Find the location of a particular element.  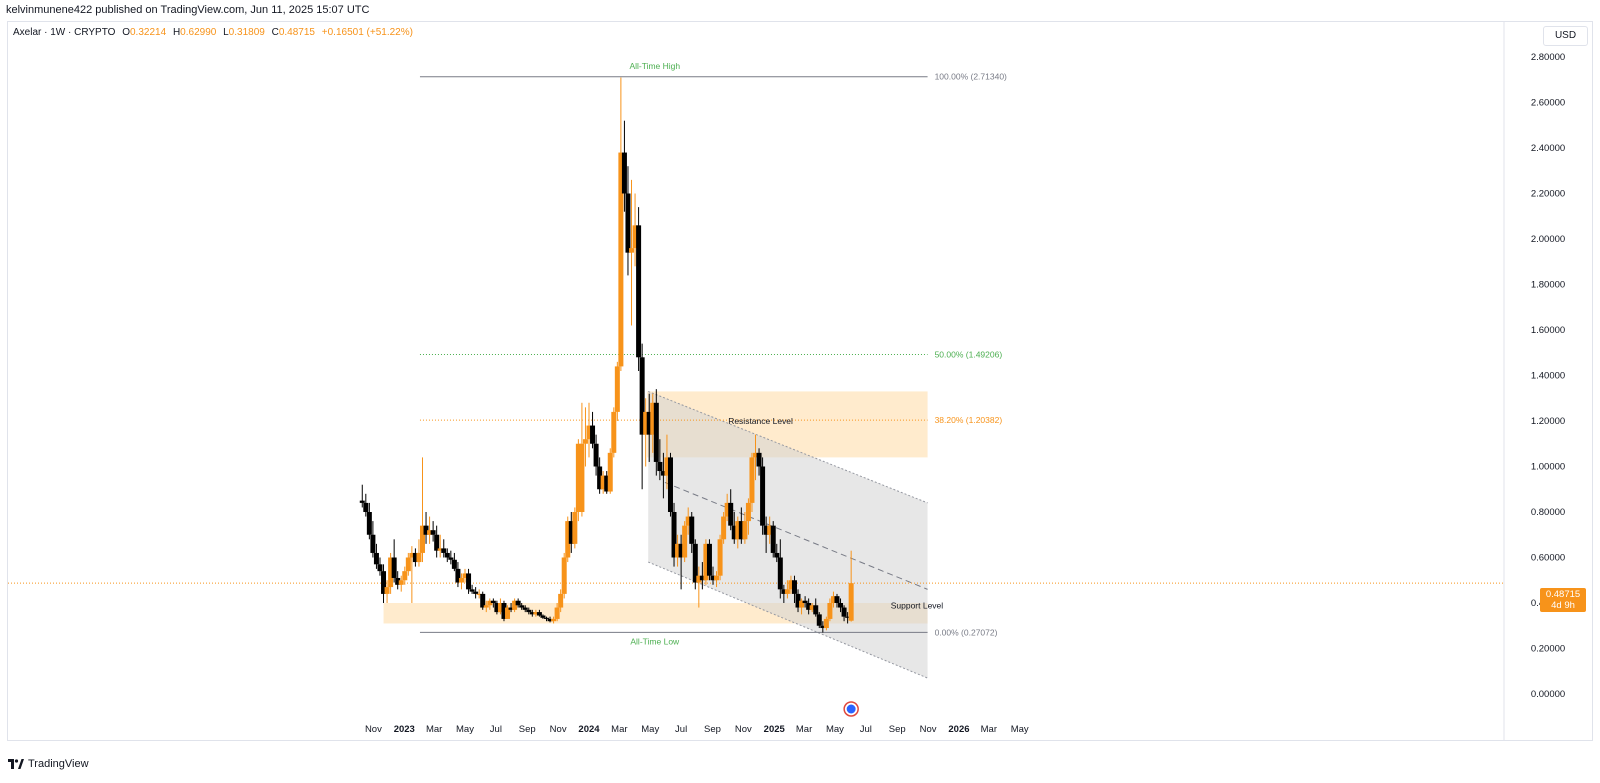

tradingview-logo-icon is located at coordinates (16, 764).